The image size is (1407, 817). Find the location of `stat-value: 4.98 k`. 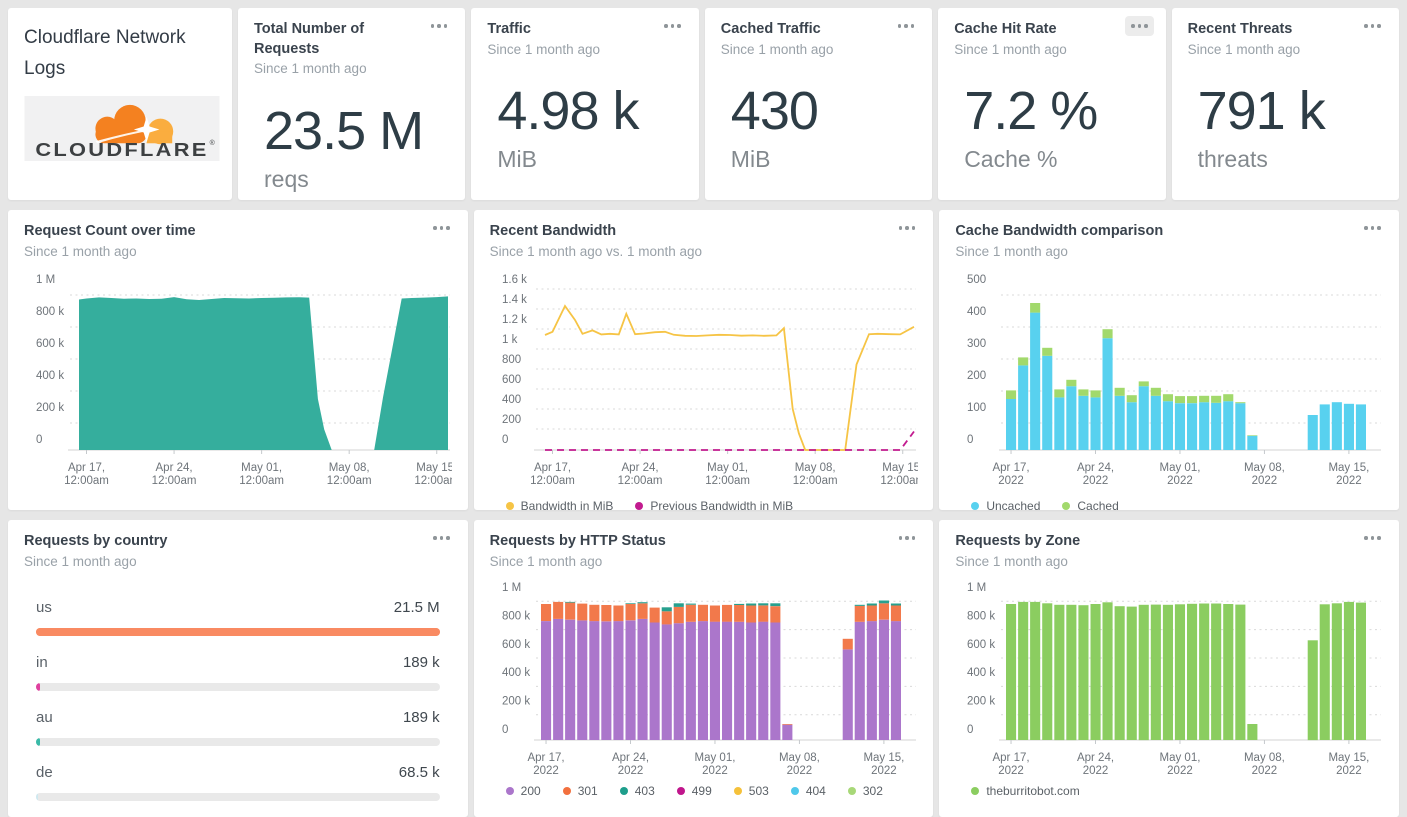

stat-value: 4.98 k is located at coordinates (568, 111).